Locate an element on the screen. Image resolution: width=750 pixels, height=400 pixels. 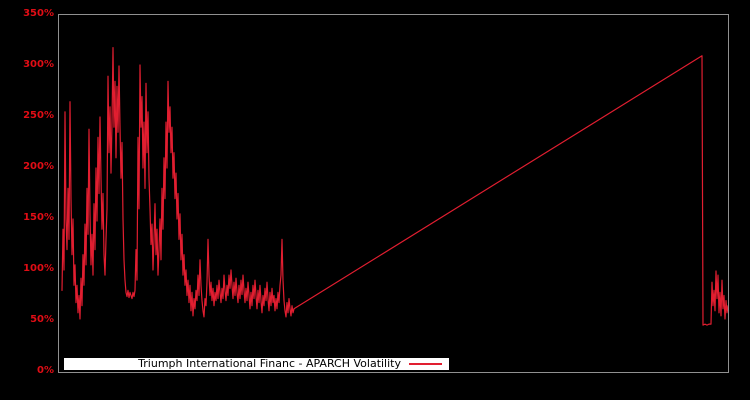
legend-line-sample-icon is located at coordinates (425, 364).